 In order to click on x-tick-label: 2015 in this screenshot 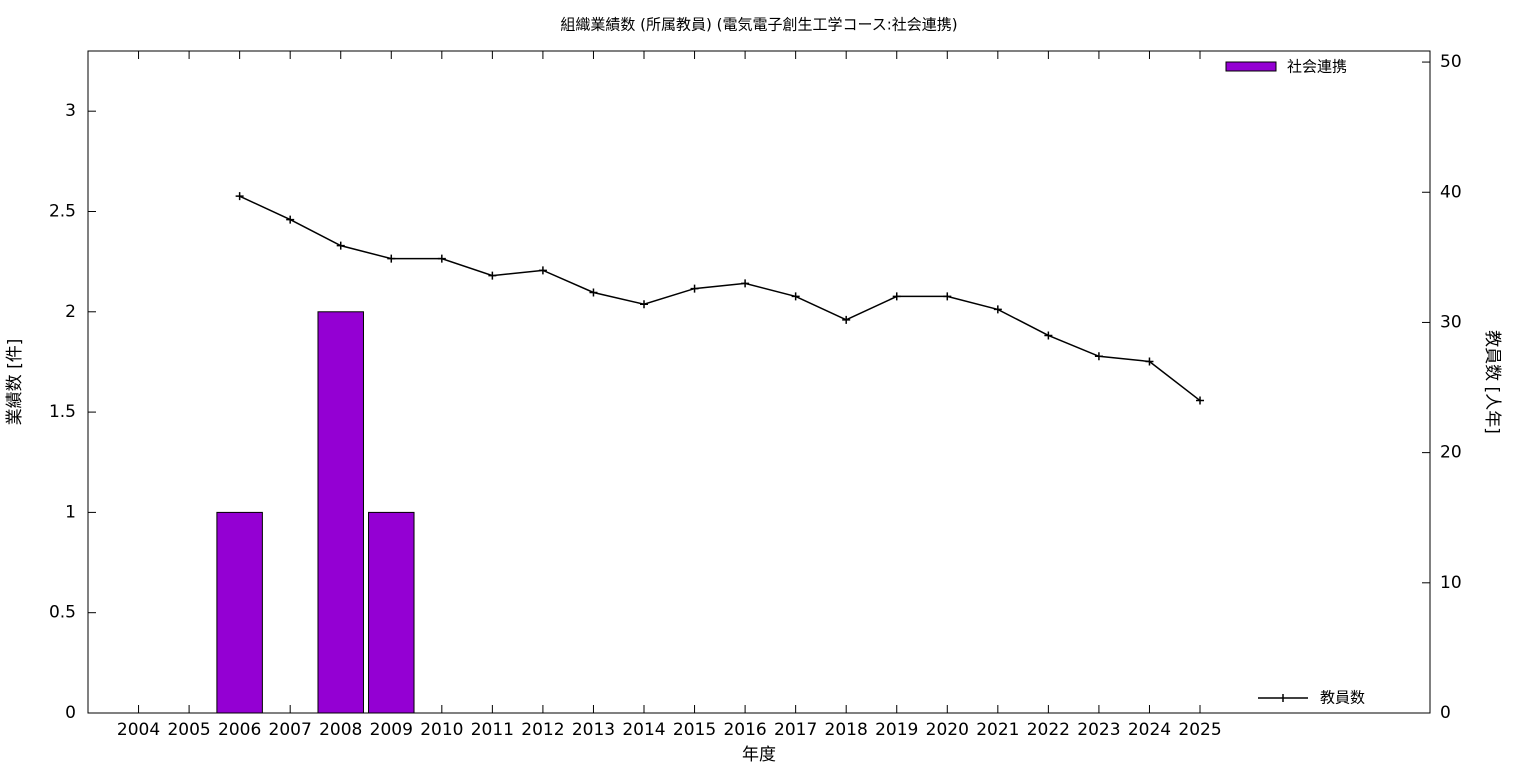, I will do `click(694, 730)`.